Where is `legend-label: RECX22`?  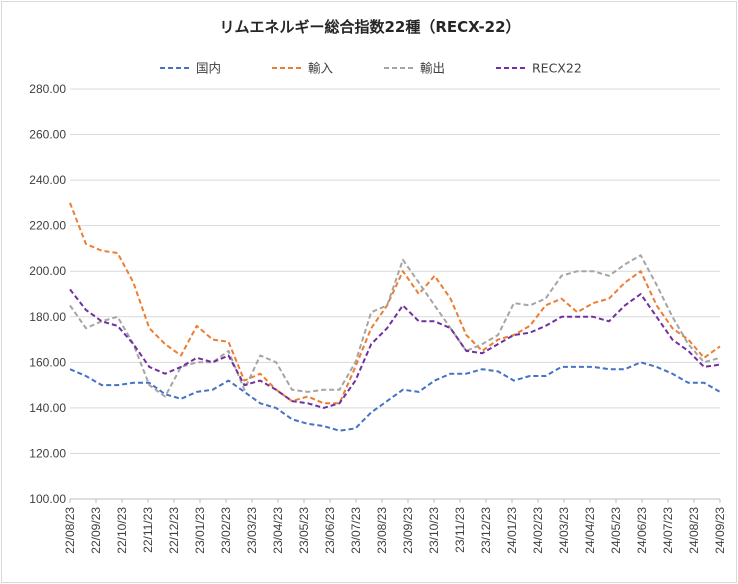
legend-label: RECX22 is located at coordinates (557, 68).